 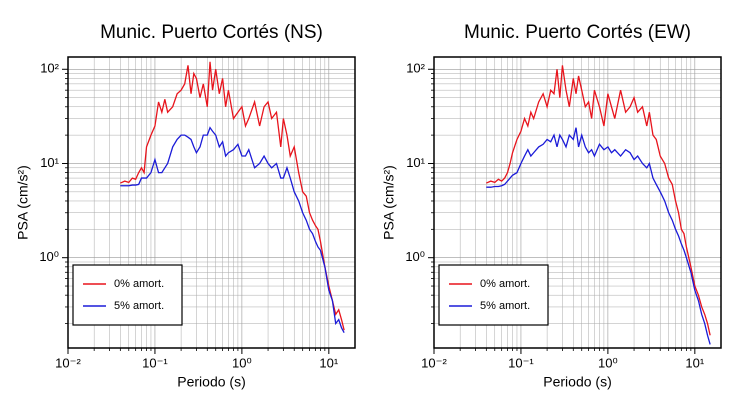 I want to click on chart-title: Munic. Puerto Cortés (NS), so click(x=211, y=32).